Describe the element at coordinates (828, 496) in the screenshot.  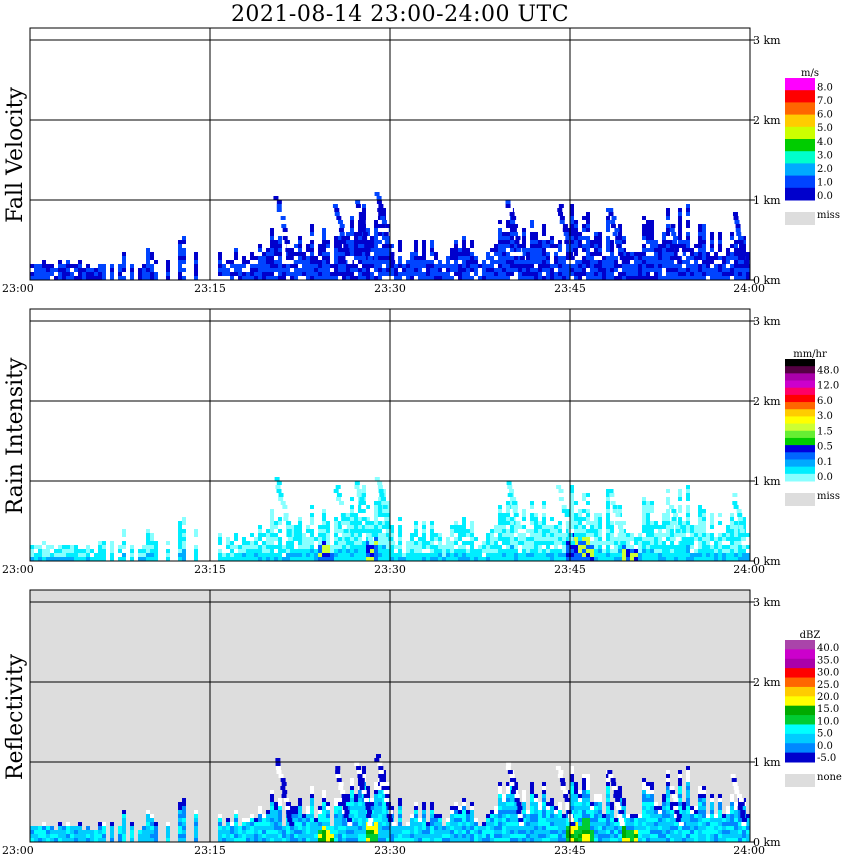
I see `colorbar-missing-label: miss` at that location.